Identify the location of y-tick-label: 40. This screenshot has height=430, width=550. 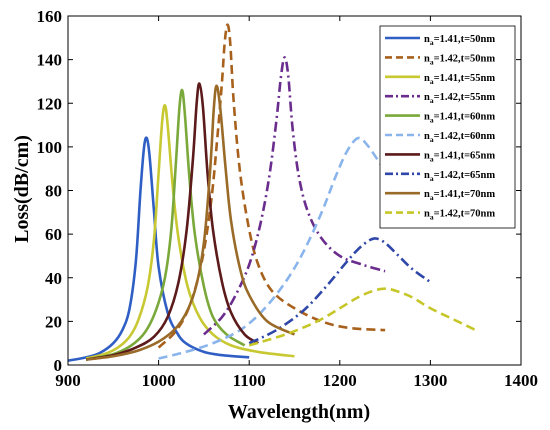
(53, 278).